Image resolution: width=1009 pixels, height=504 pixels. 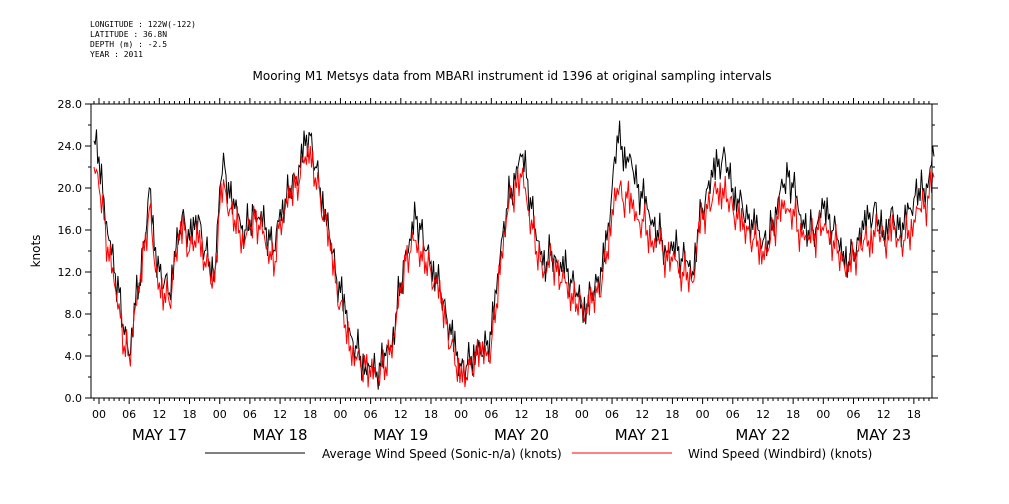 I want to click on y-tick-label: 16.0, so click(x=70, y=230).